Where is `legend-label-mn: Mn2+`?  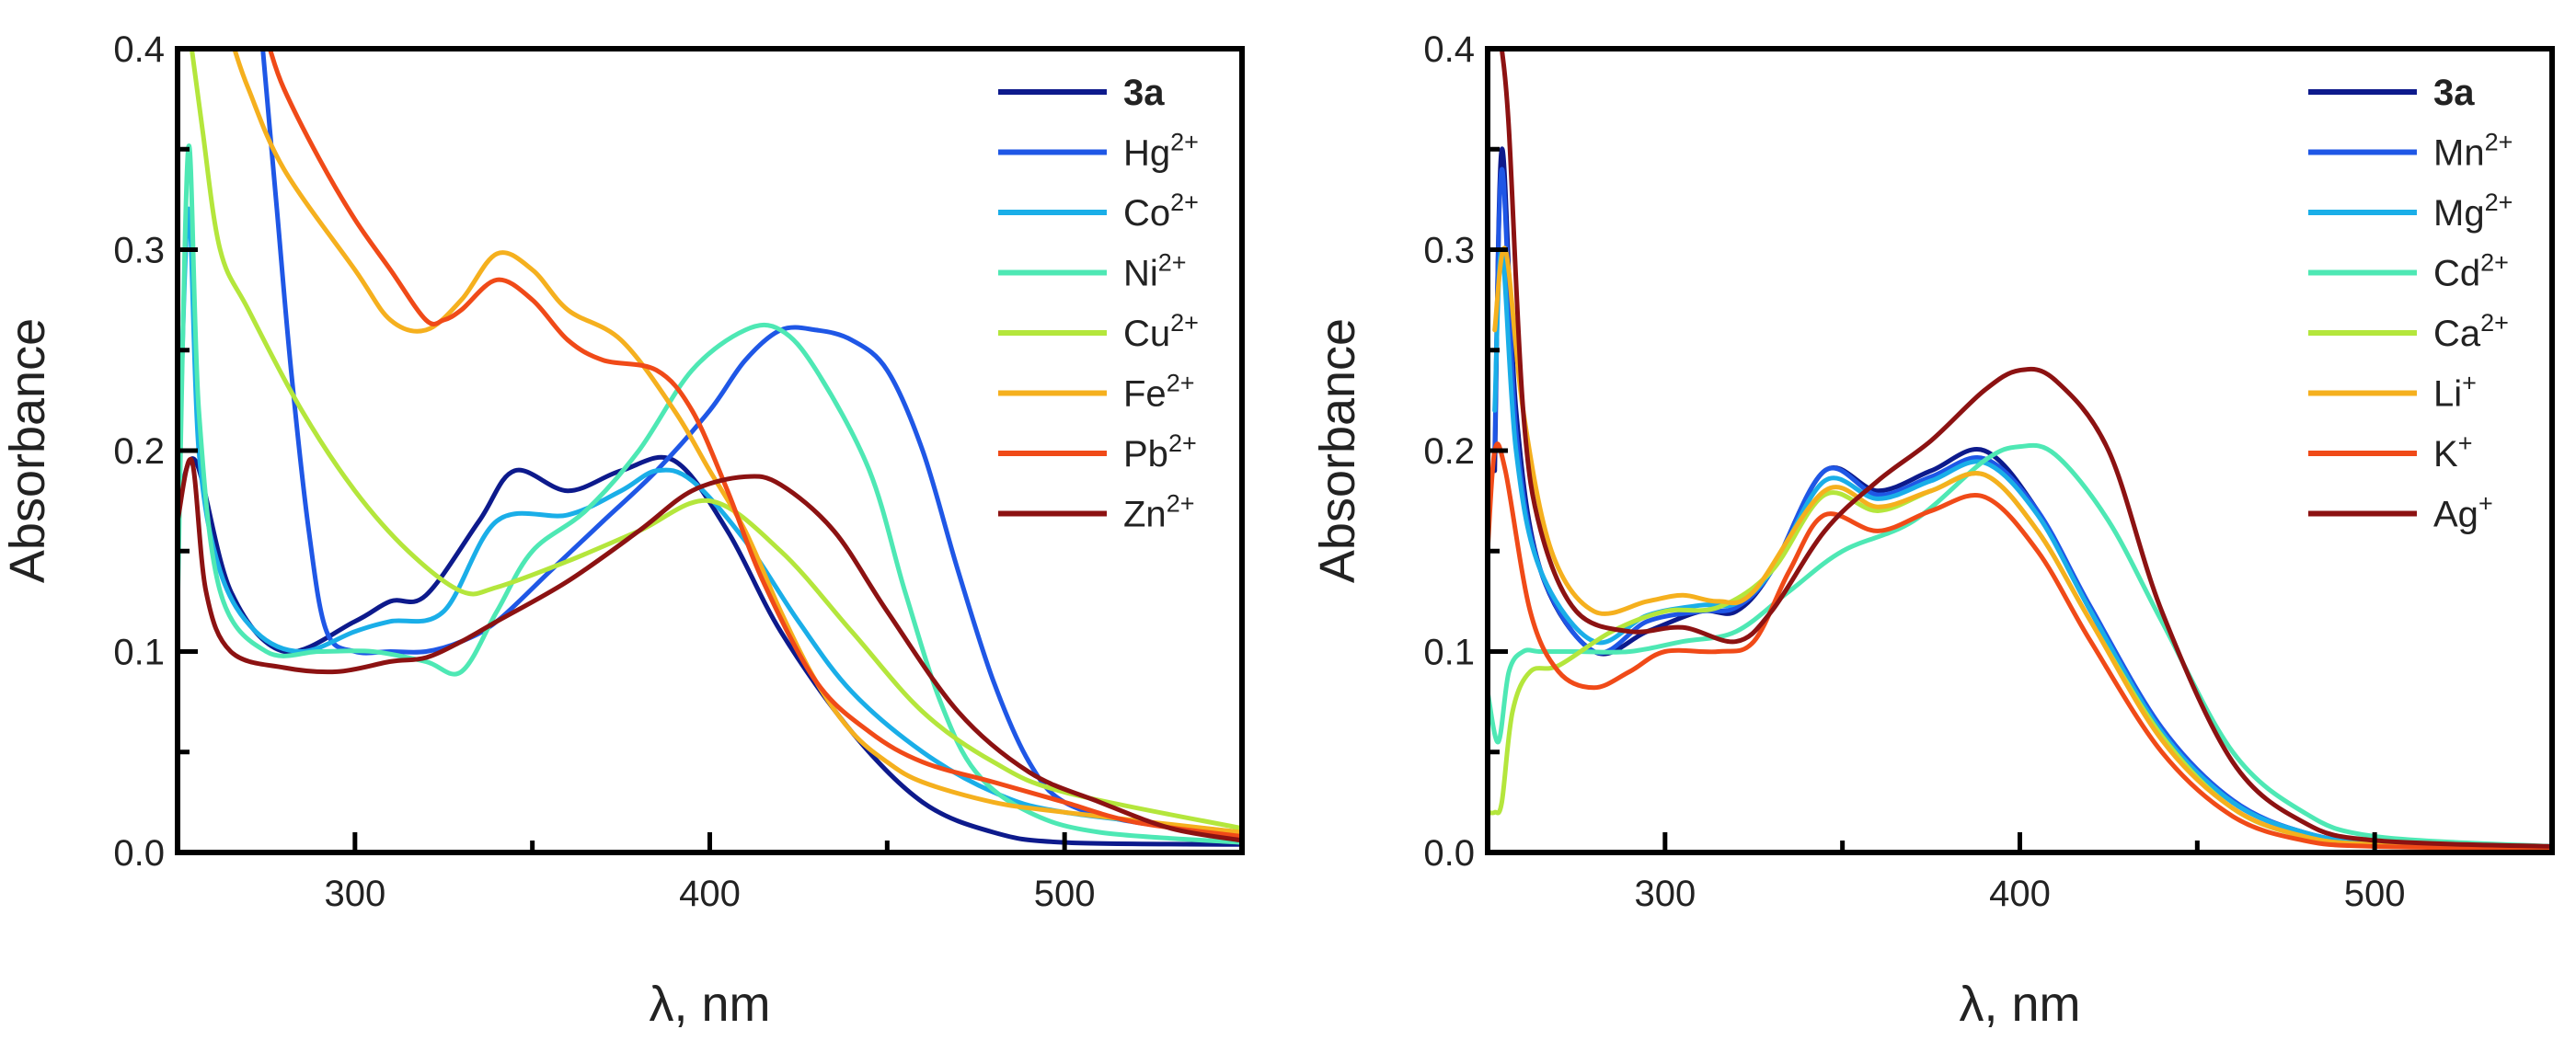 legend-label-mn: Mn2+ is located at coordinates (2473, 151).